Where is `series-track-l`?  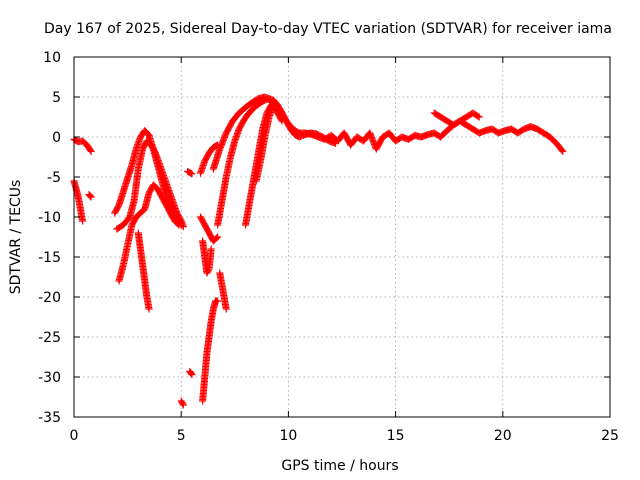 series-track-l is located at coordinates (209, 229).